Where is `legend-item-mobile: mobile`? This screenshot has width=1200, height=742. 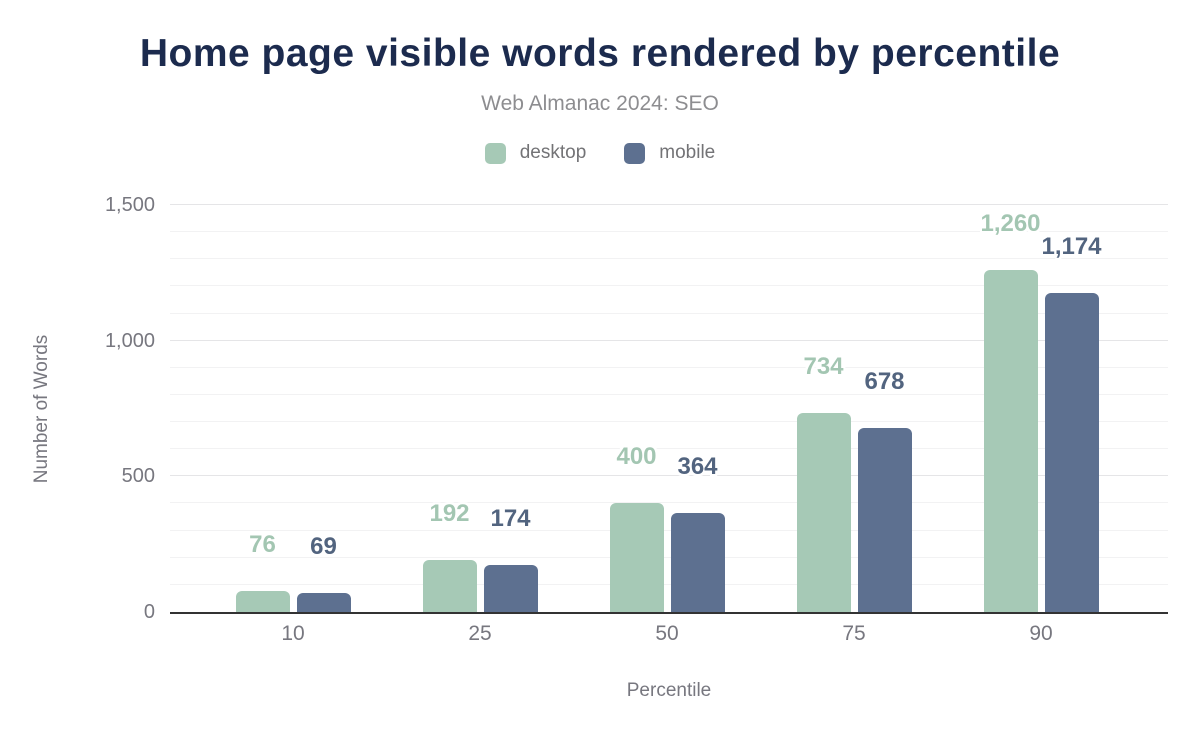
legend-item-mobile: mobile is located at coordinates (669, 153).